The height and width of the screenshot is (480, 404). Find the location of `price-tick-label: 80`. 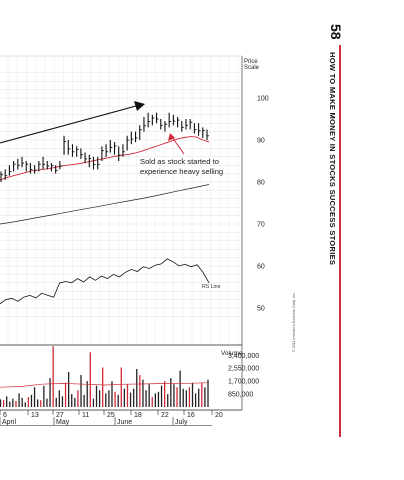

price-tick-label: 80 is located at coordinates (261, 183).